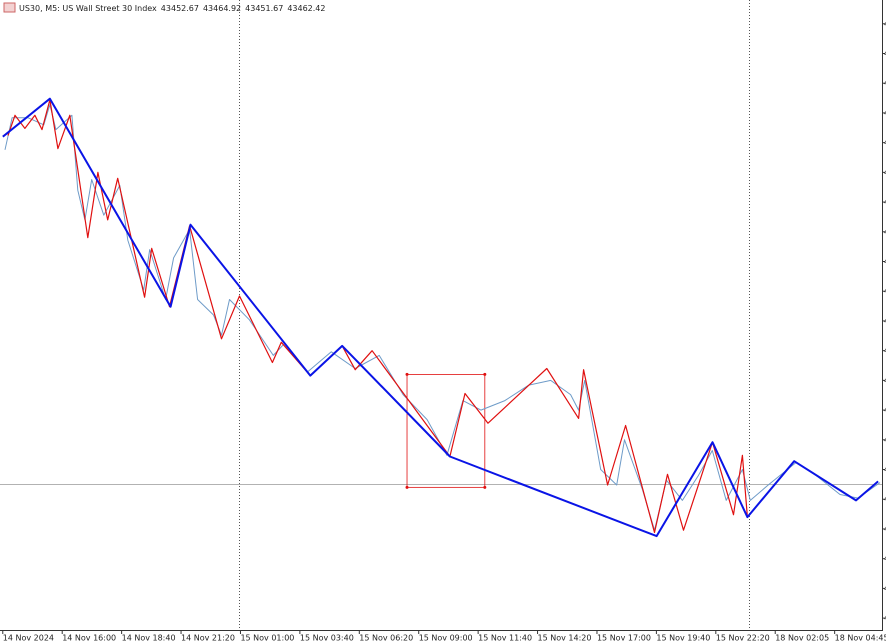 The height and width of the screenshot is (644, 886). Describe the element at coordinates (885, 350) in the screenshot. I see `y-tick-label: 43575` at that location.